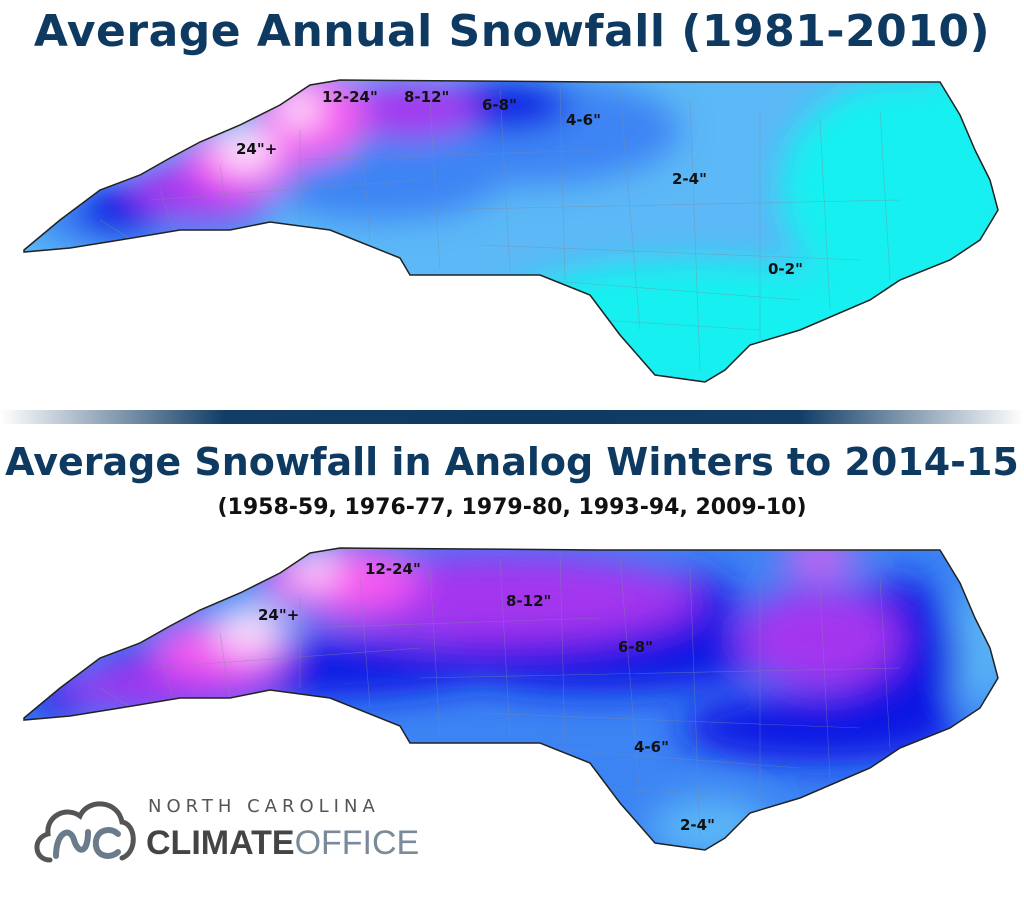 Image resolution: width=1024 pixels, height=900 pixels. What do you see at coordinates (278, 615) in the screenshot?
I see `bottom-label-24-plus: 24"+` at bounding box center [278, 615].